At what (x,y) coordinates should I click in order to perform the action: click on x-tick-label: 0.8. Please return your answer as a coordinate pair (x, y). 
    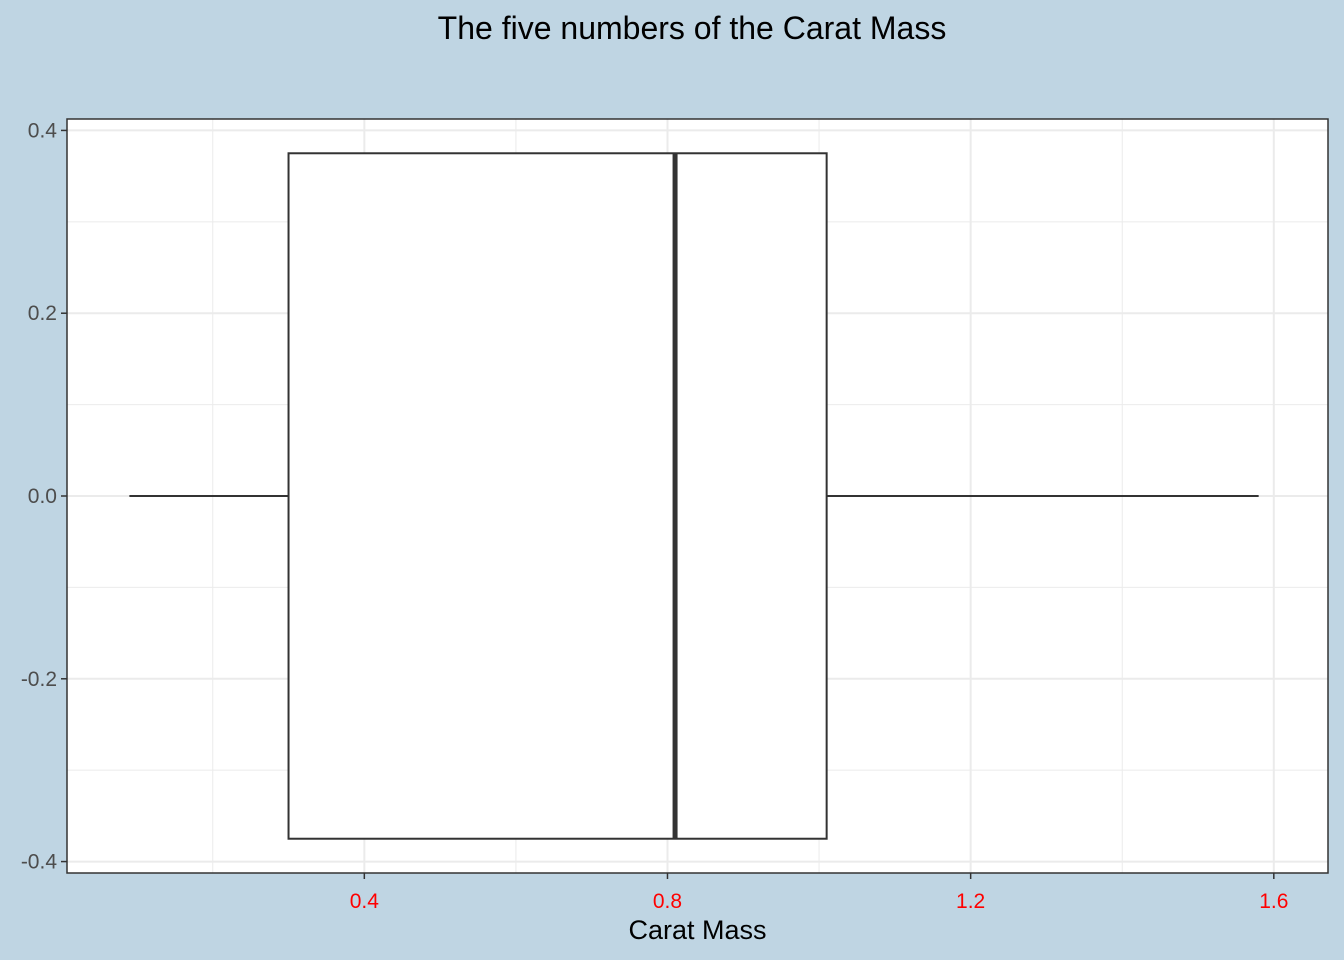
    Looking at the image, I should click on (667, 901).